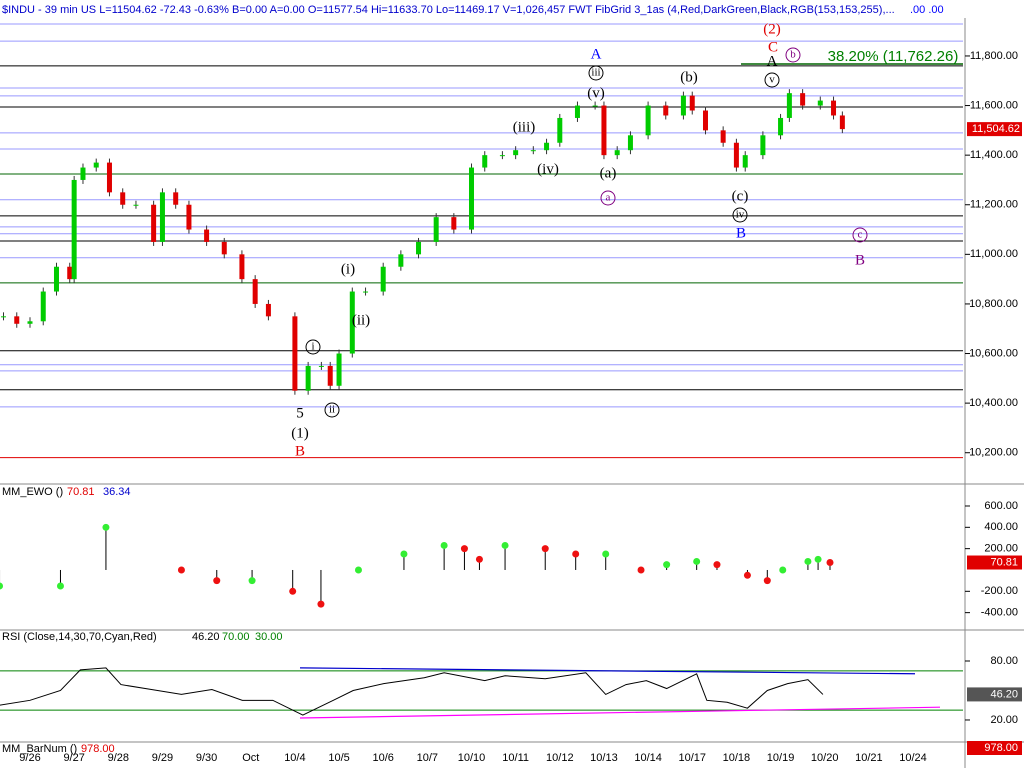 Image resolution: width=1024 pixels, height=768 pixels. I want to click on fib-label: 38.20% (11,762.26), so click(893, 56).